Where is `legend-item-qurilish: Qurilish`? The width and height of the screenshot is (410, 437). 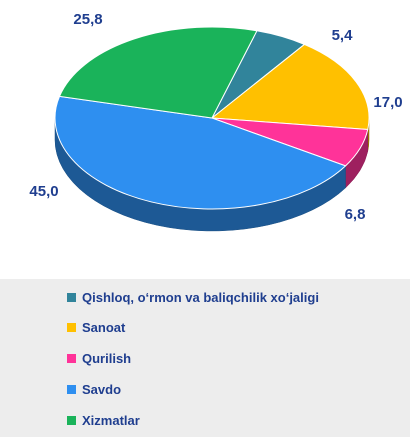 legend-item-qurilish: Qurilish is located at coordinates (99, 358).